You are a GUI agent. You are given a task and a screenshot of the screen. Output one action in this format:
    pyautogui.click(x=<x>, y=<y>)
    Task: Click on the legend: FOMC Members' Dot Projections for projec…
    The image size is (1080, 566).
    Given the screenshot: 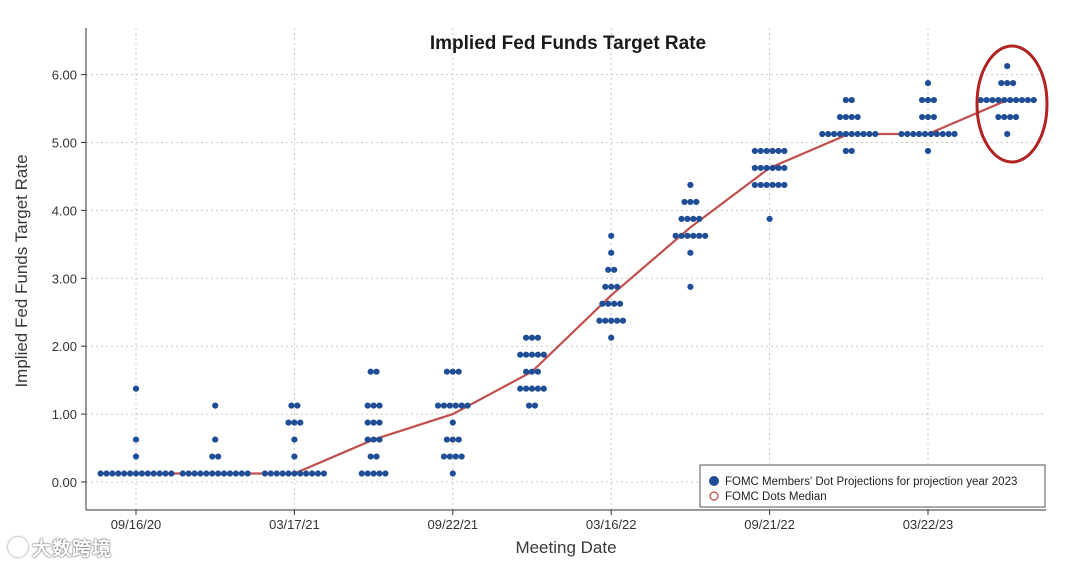 What is the action you would take?
    pyautogui.click(x=872, y=486)
    